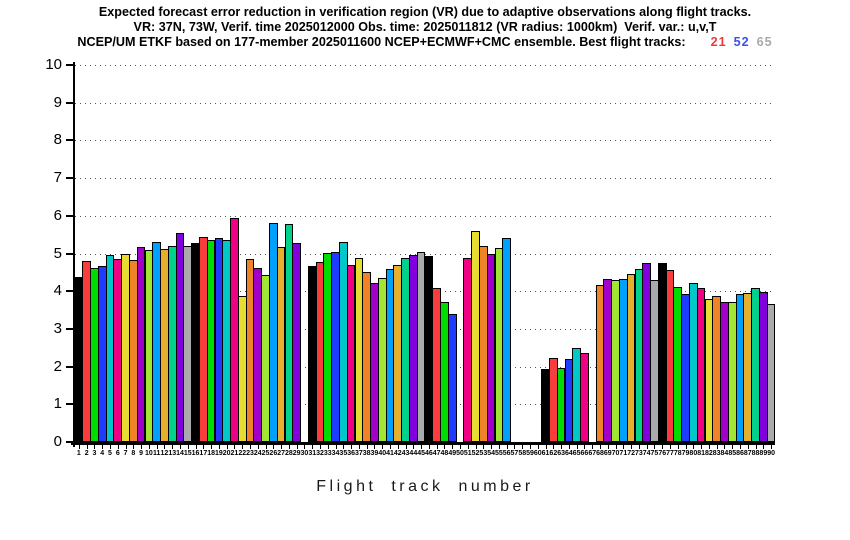 This screenshot has height=540, width=850. What do you see at coordinates (693, 453) in the screenshot?
I see `x-tick-label-80: 80` at bounding box center [693, 453].